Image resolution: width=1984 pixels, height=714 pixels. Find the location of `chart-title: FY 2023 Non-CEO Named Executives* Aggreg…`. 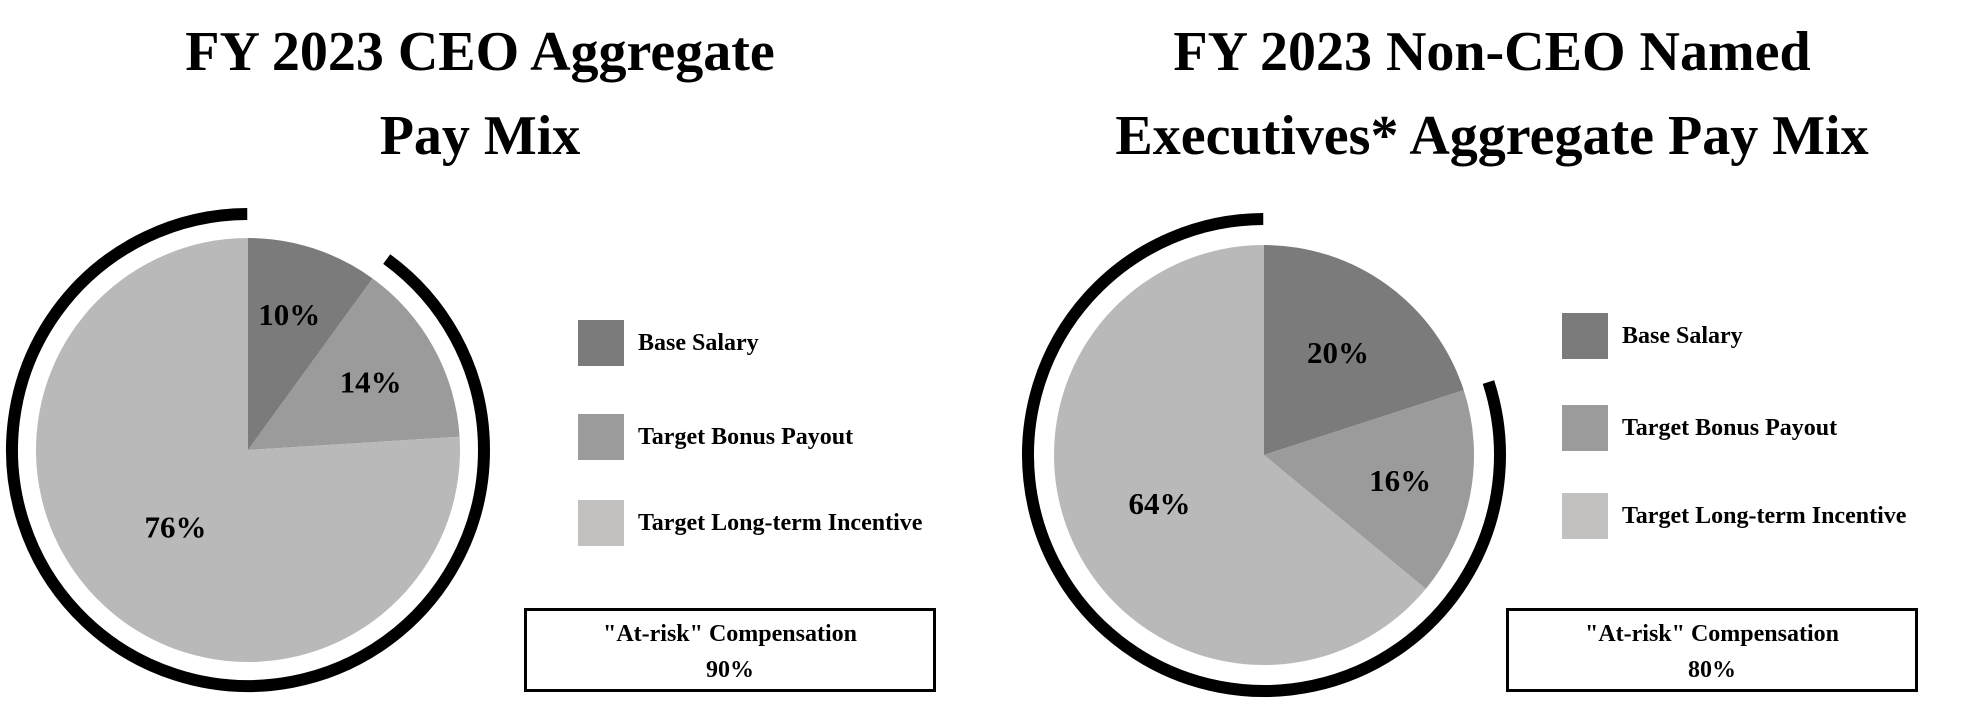

chart-title: FY 2023 Non-CEO Named Executives* Aggreg… is located at coordinates (1492, 94).